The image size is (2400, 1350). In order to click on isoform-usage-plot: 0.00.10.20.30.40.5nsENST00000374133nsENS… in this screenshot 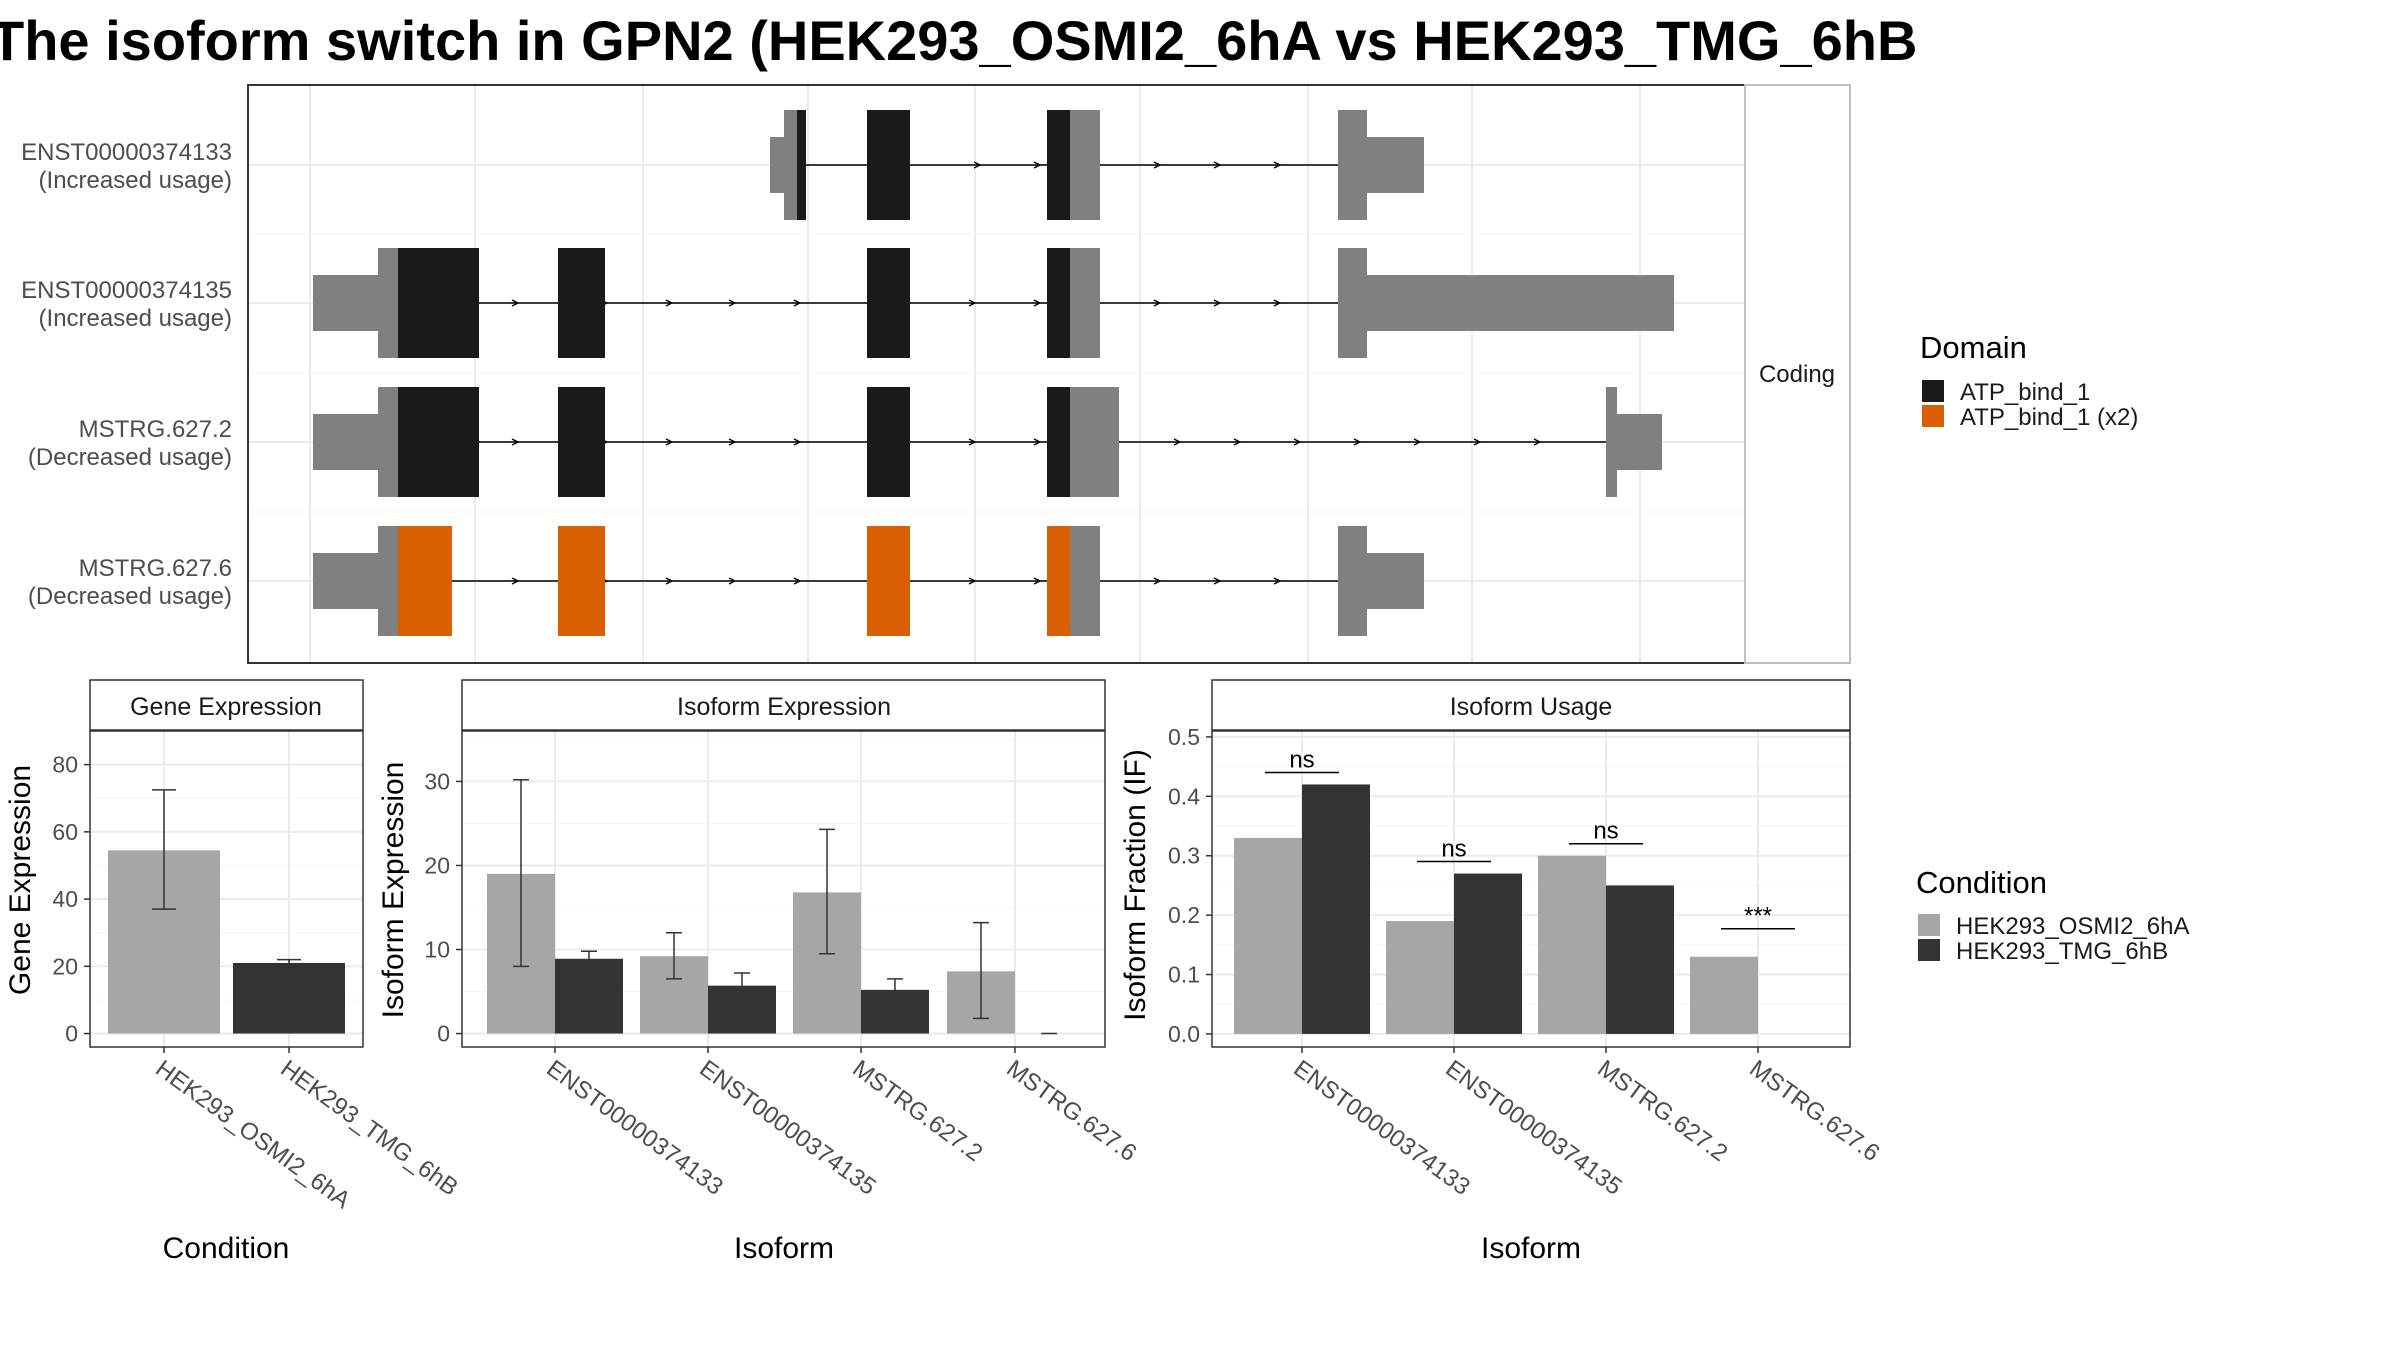, I will do `click(1526, 962)`.